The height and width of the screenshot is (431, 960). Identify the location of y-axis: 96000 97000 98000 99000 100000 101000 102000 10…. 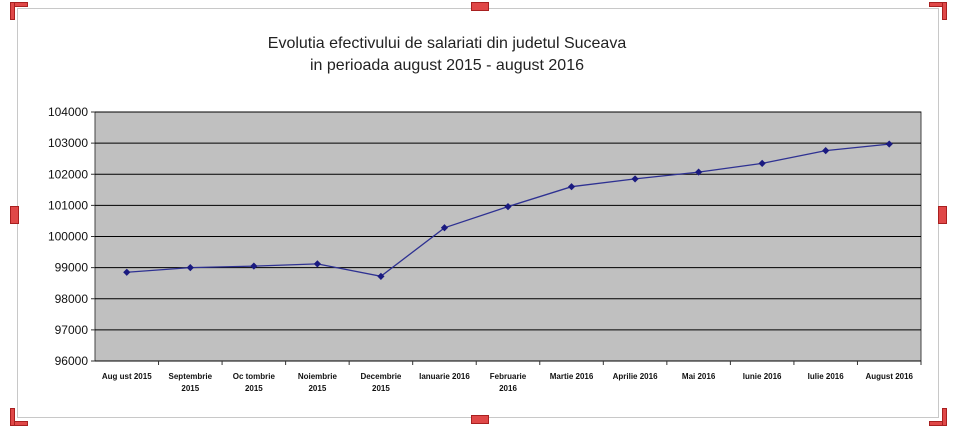
(71, 236).